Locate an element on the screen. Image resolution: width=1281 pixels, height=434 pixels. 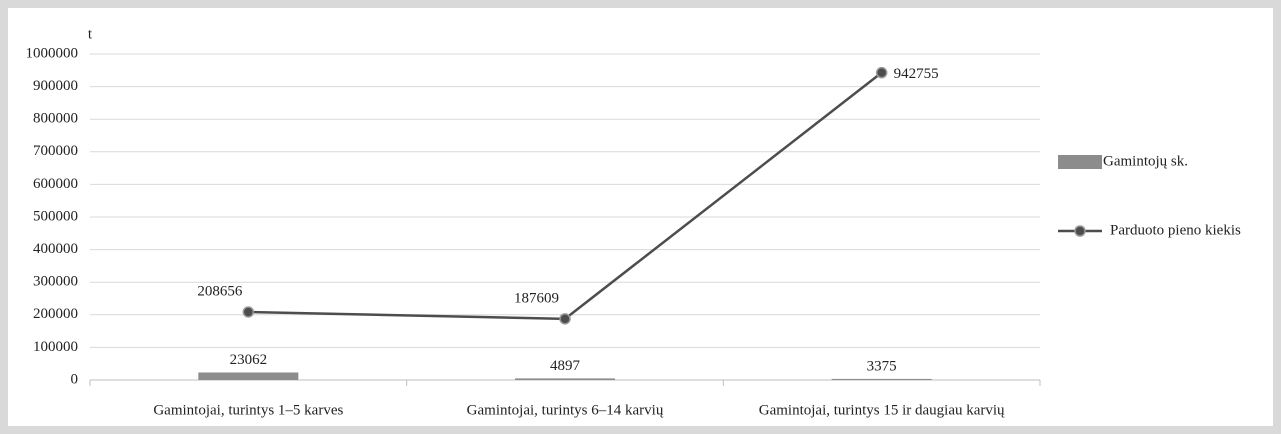
line-value-label: 208656 is located at coordinates (220, 291).